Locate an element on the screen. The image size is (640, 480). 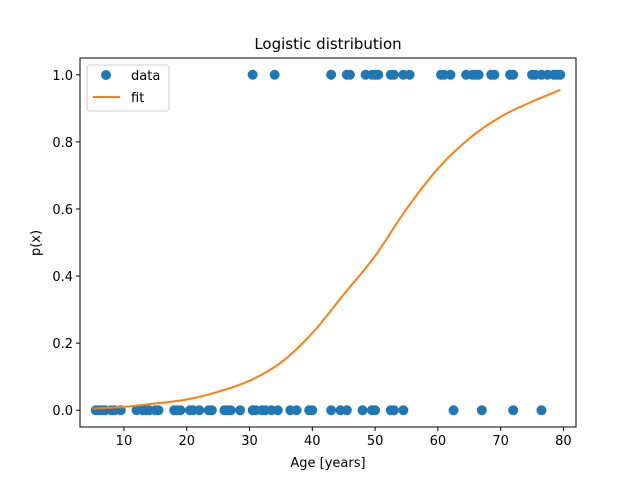
y-tick-label: 0.4 is located at coordinates (62, 277).